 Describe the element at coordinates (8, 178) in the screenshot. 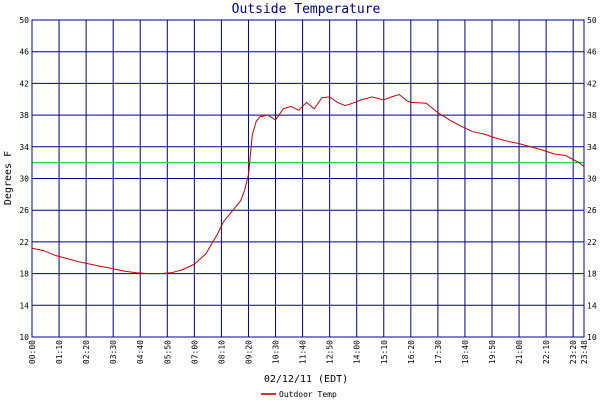

I see `y-axis-label: Degrees F` at that location.